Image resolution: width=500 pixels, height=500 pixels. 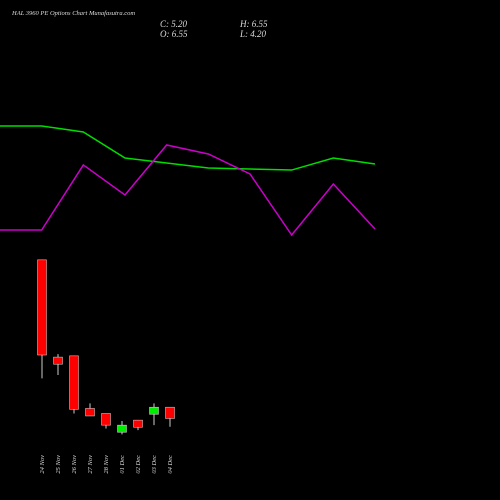 What do you see at coordinates (253, 24) in the screenshot?
I see `summary-high: H: 6.55` at bounding box center [253, 24].